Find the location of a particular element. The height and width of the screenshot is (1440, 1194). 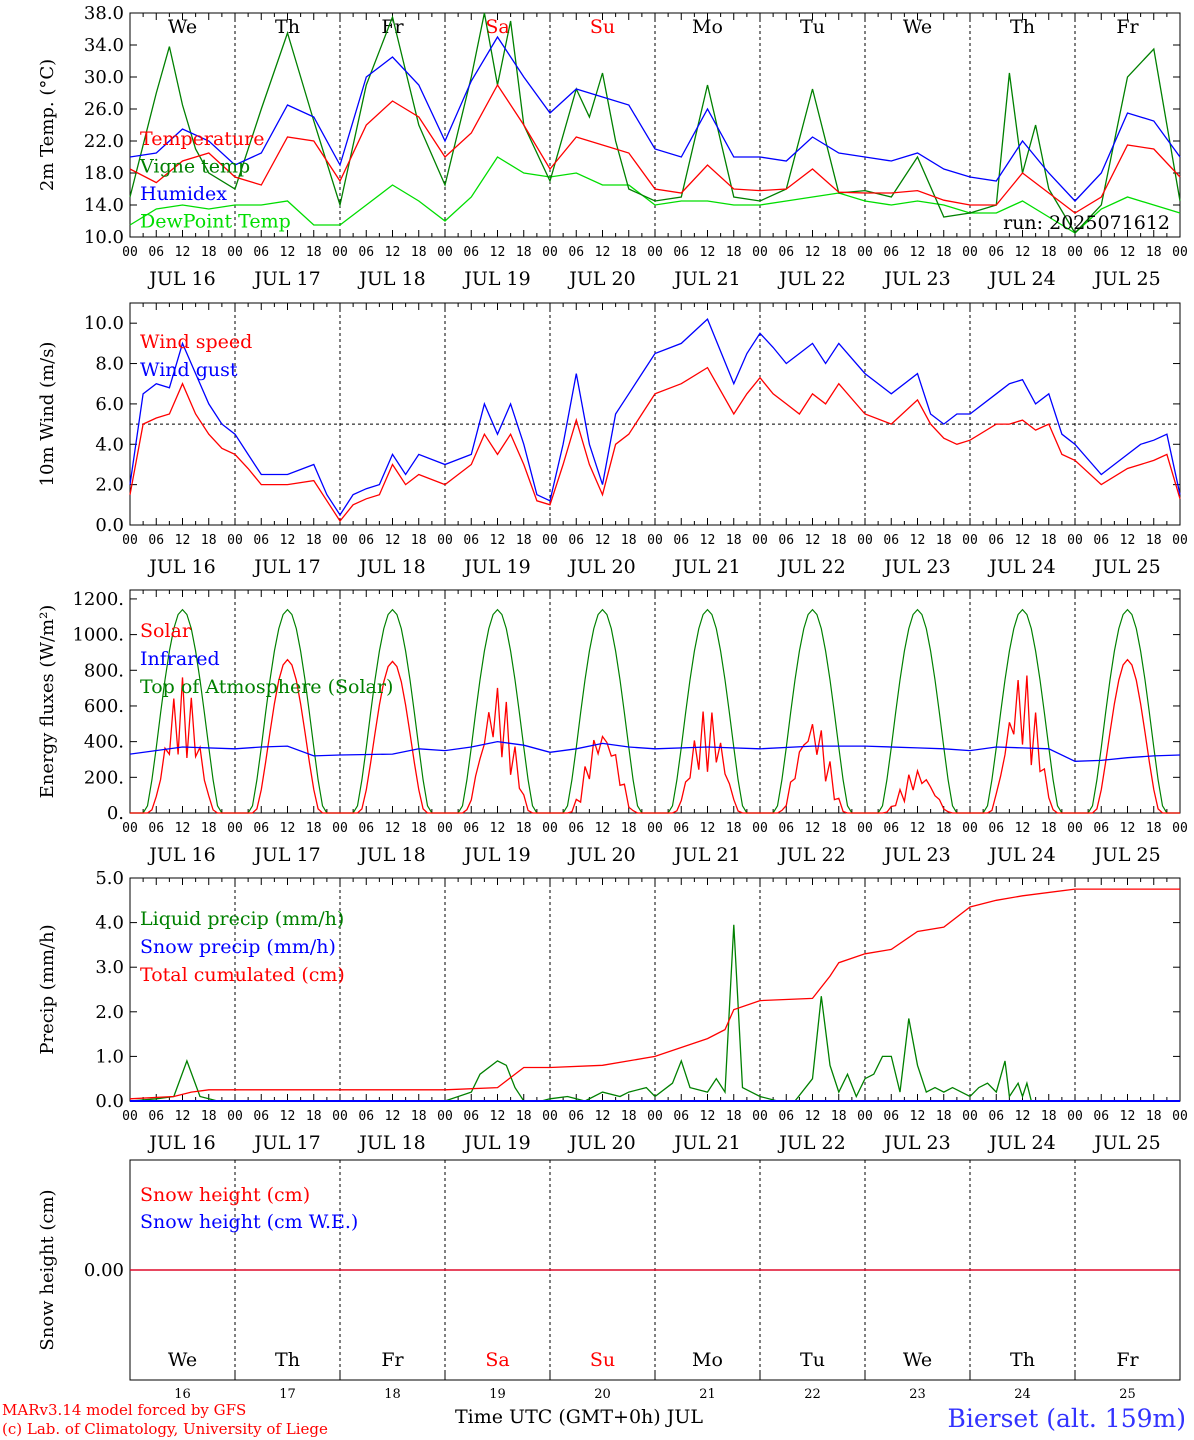

date-label: JUL 19 is located at coordinates (496, 855).